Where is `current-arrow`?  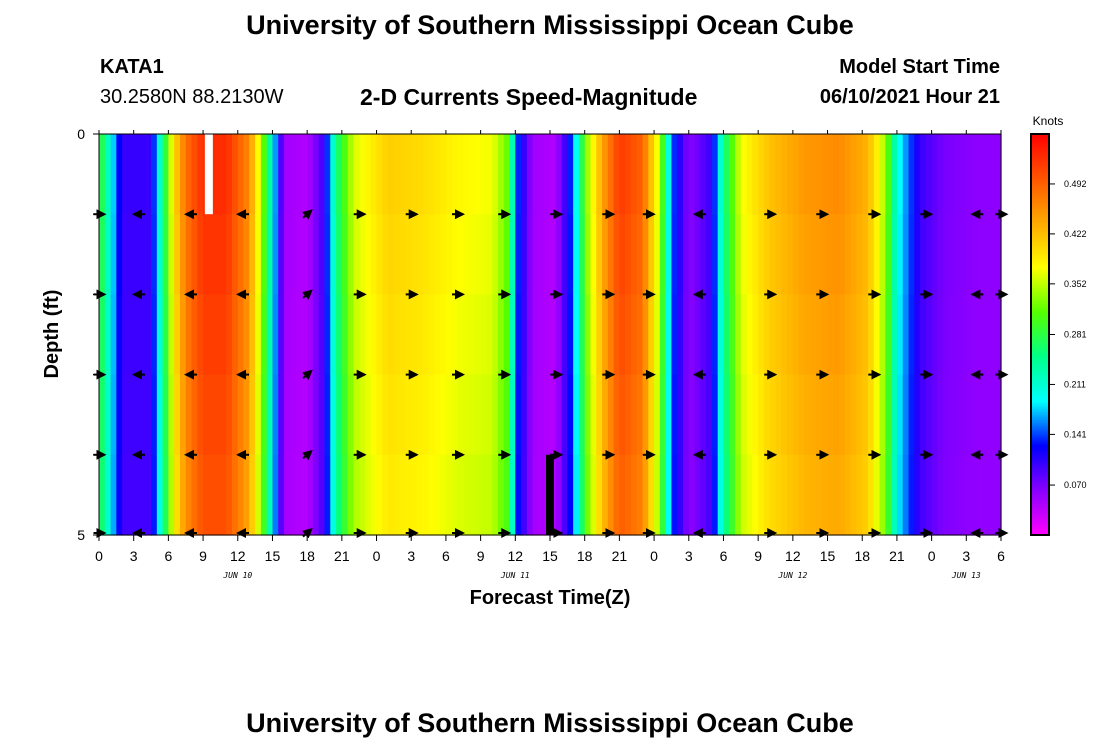
current-arrow is located at coordinates (307, 294).